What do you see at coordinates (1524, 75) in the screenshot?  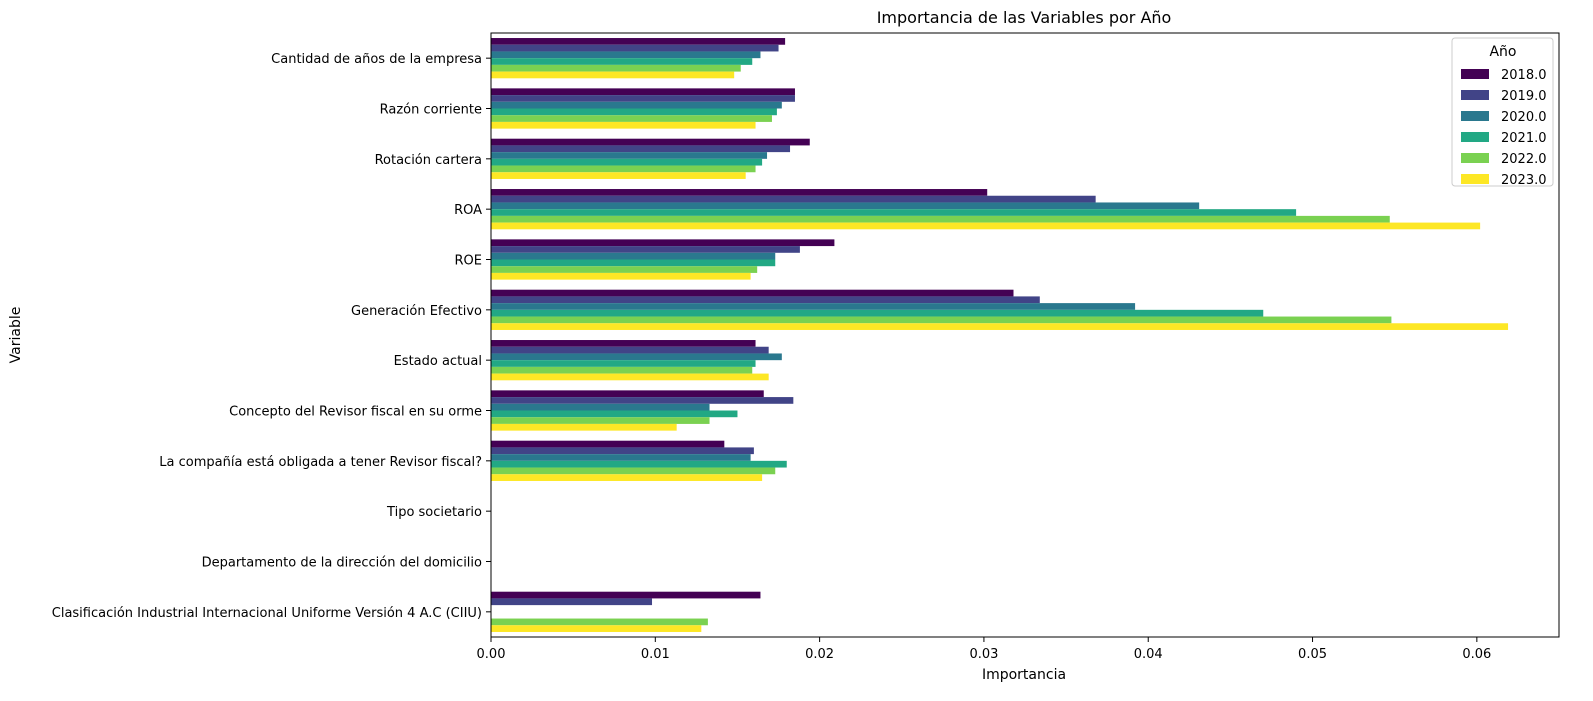 I see `legend-label: 2018.0` at bounding box center [1524, 75].